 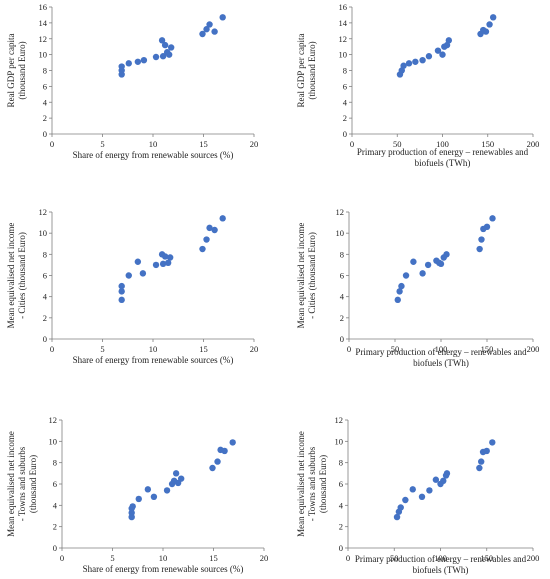 What do you see at coordinates (45, 102) in the screenshot?
I see `y-tick-label: 4` at bounding box center [45, 102].